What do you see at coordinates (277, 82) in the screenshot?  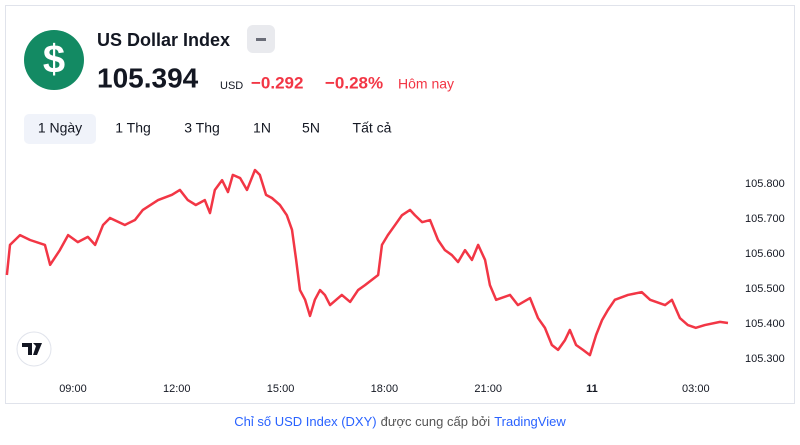 I see `change: −0.292` at bounding box center [277, 82].